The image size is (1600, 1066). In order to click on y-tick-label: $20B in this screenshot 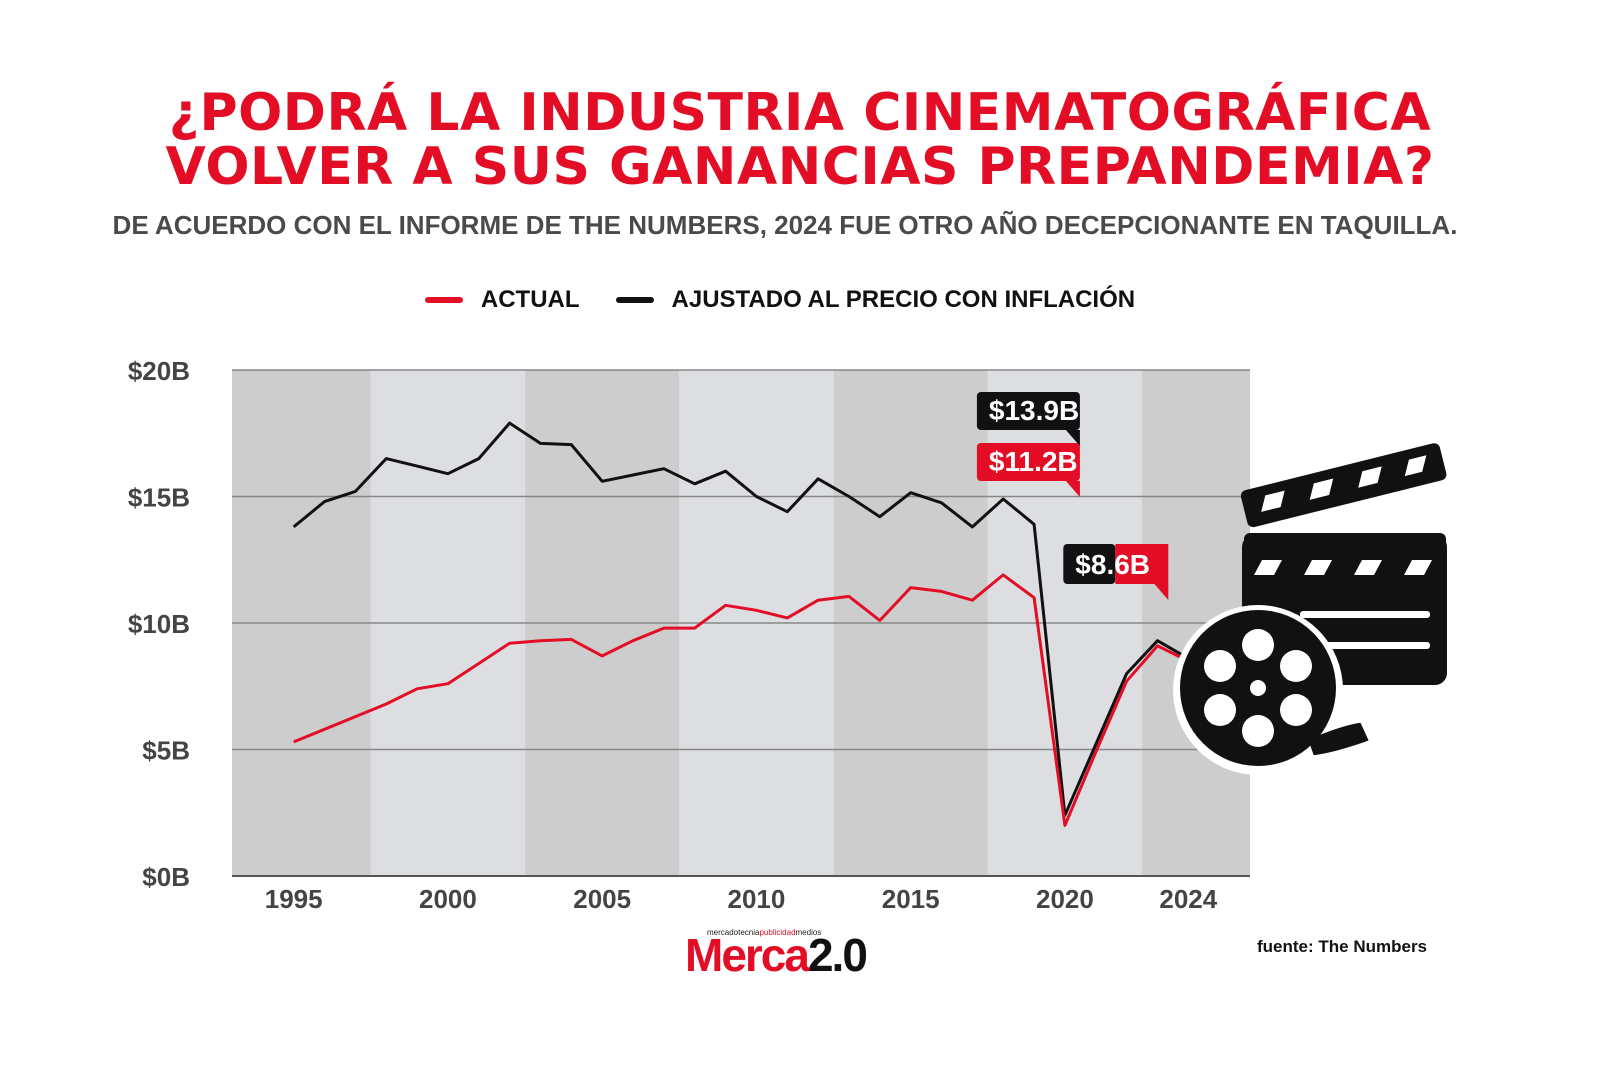, I will do `click(159, 371)`.